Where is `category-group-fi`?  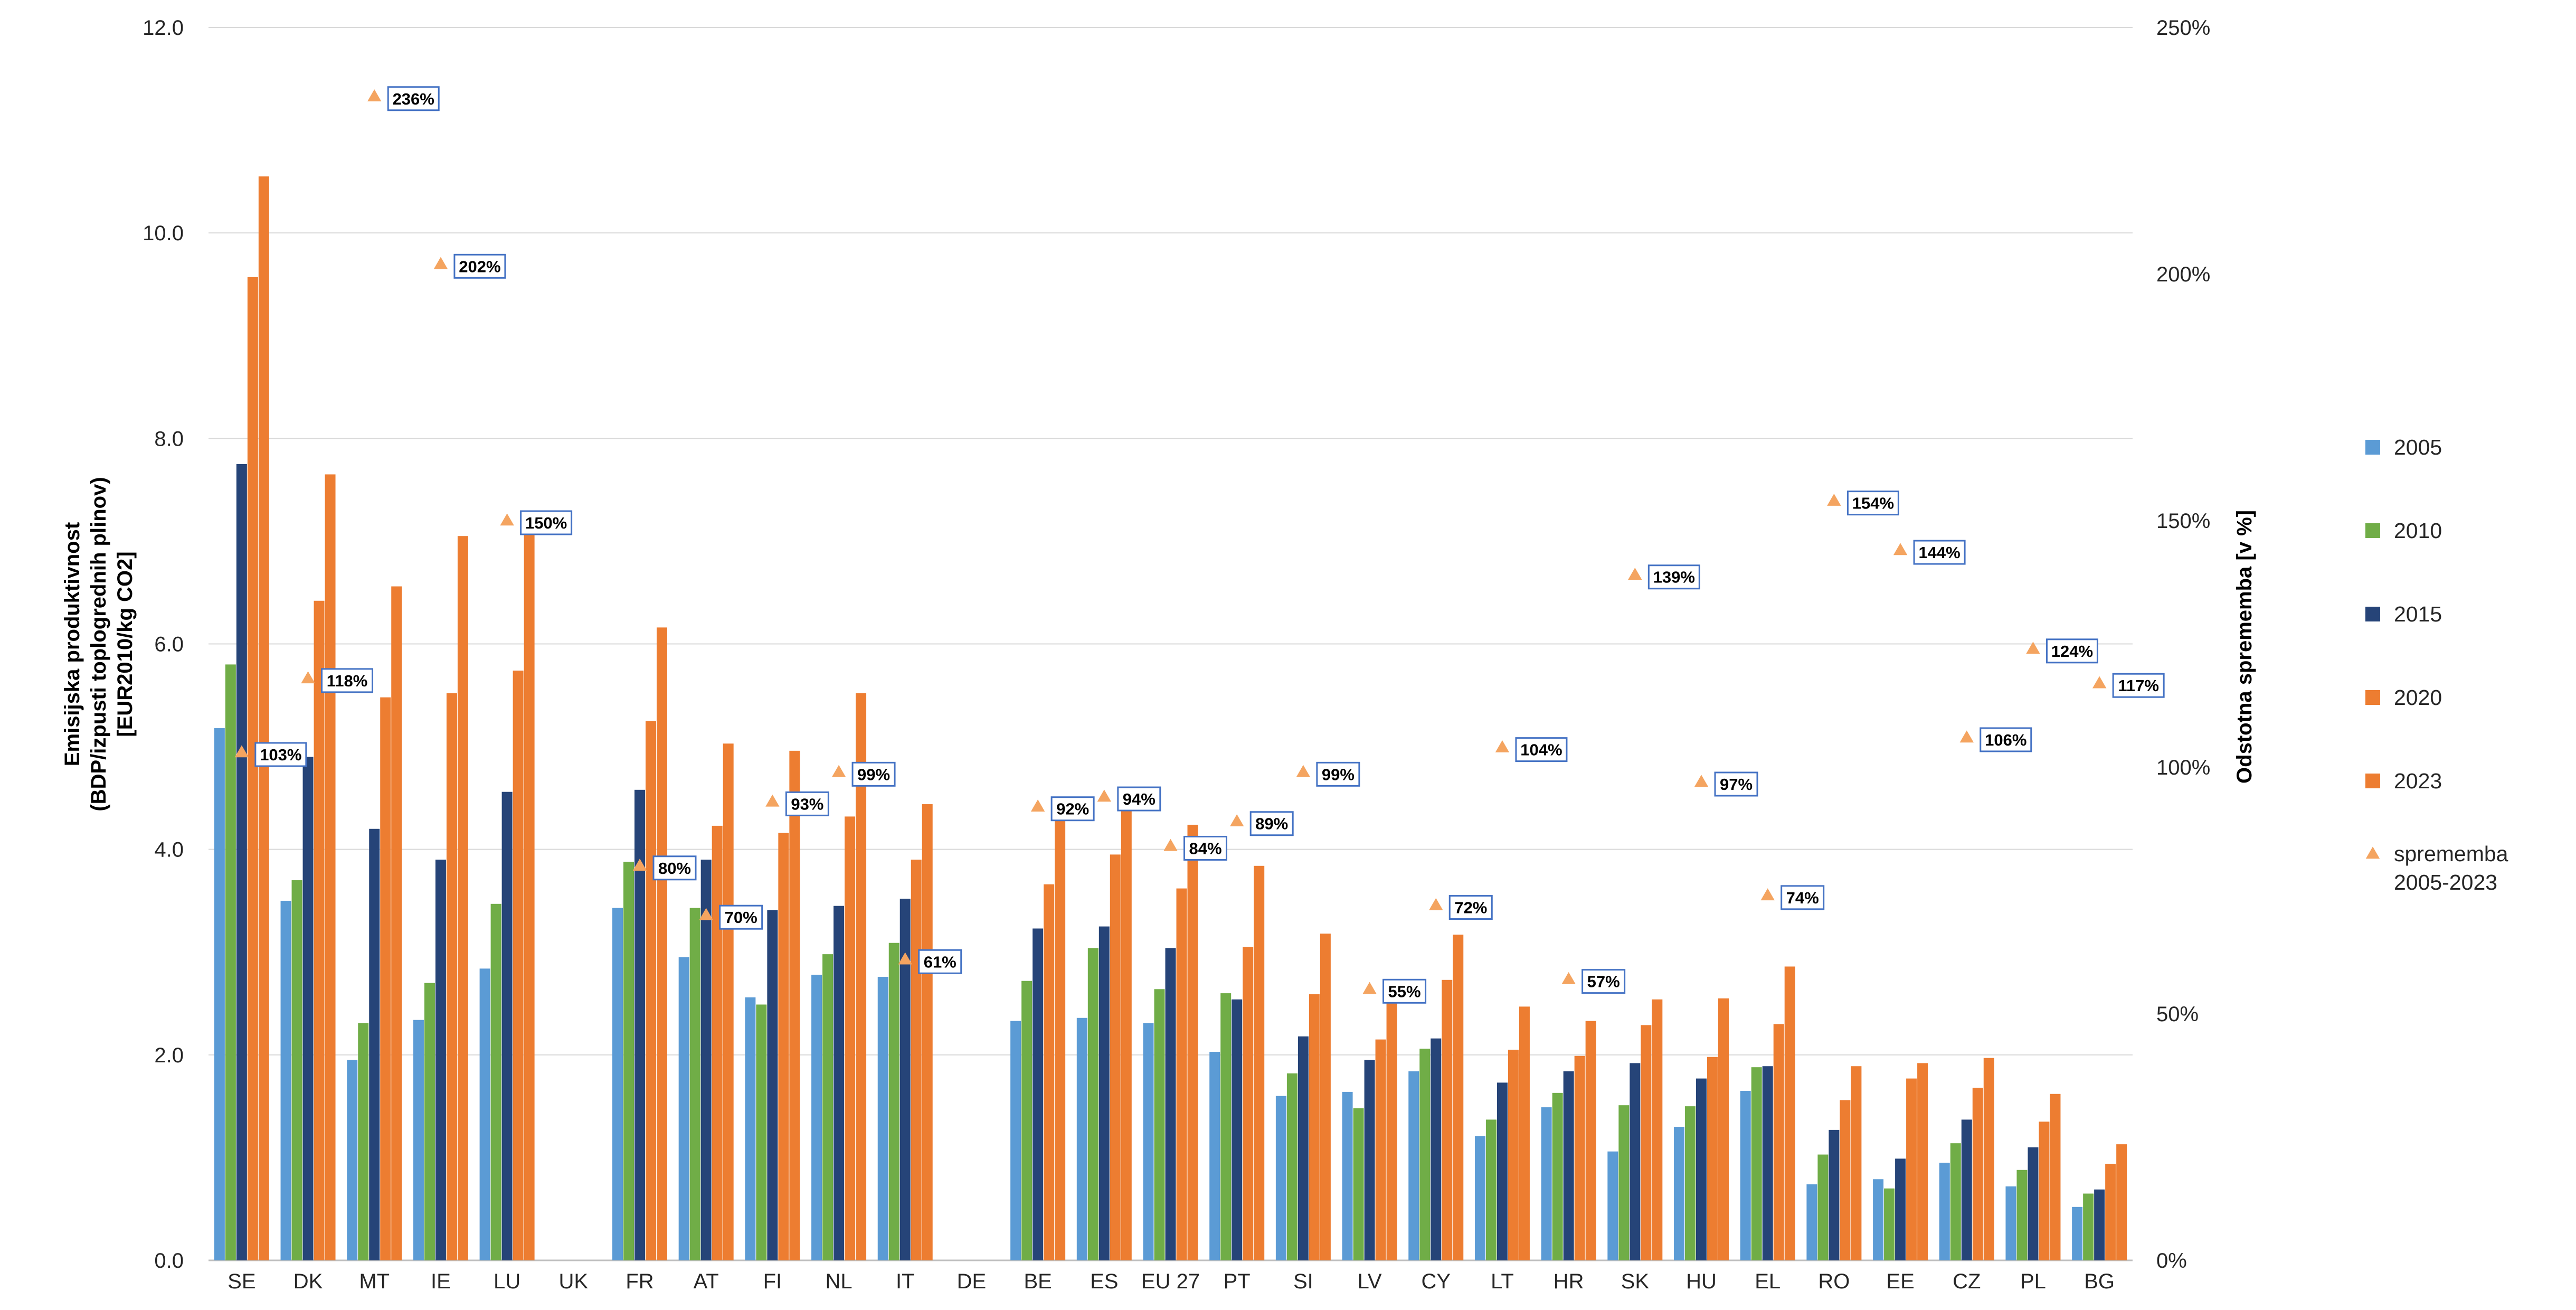
category-group-fi is located at coordinates (772, 1005).